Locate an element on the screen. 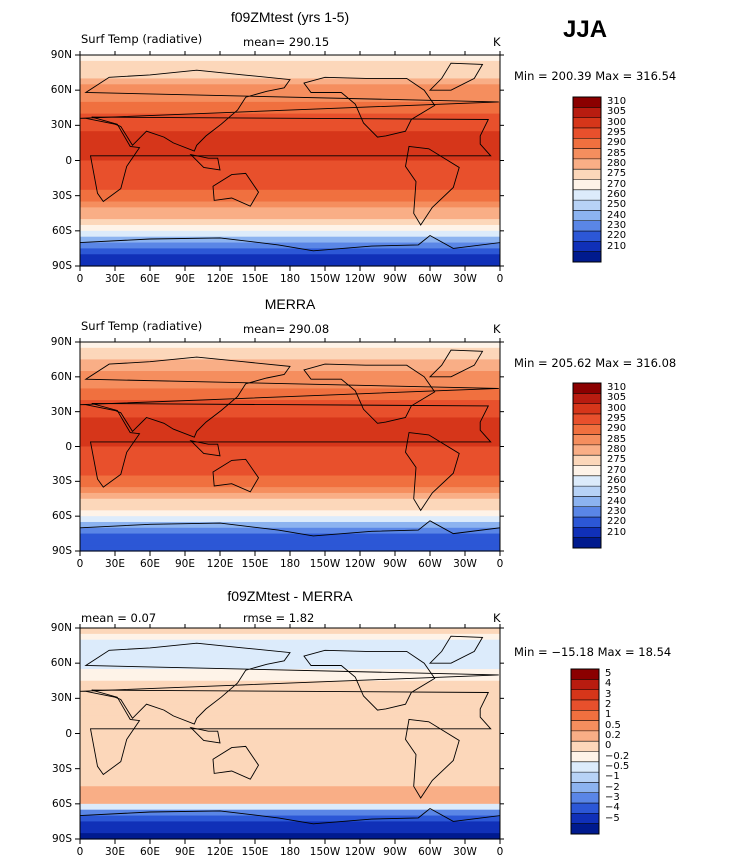 Image resolution: width=733 pixels, height=866 pixels. colorbar-label: 310 is located at coordinates (617, 388).